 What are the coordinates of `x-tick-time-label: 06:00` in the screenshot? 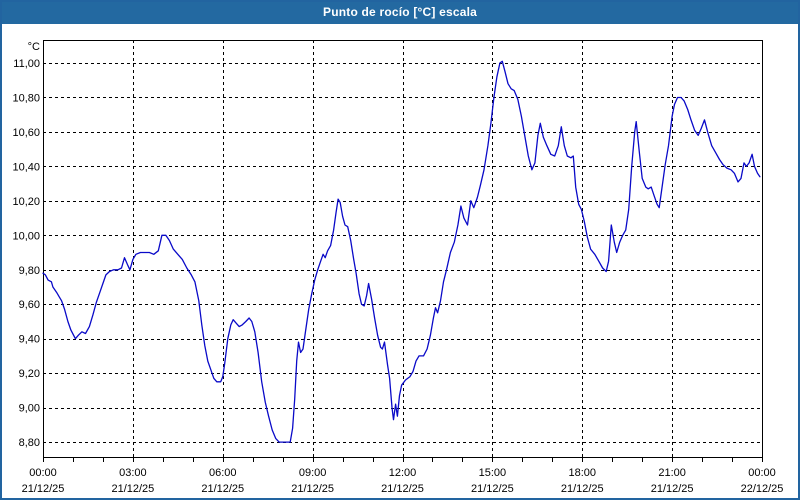 It's located at (223, 473).